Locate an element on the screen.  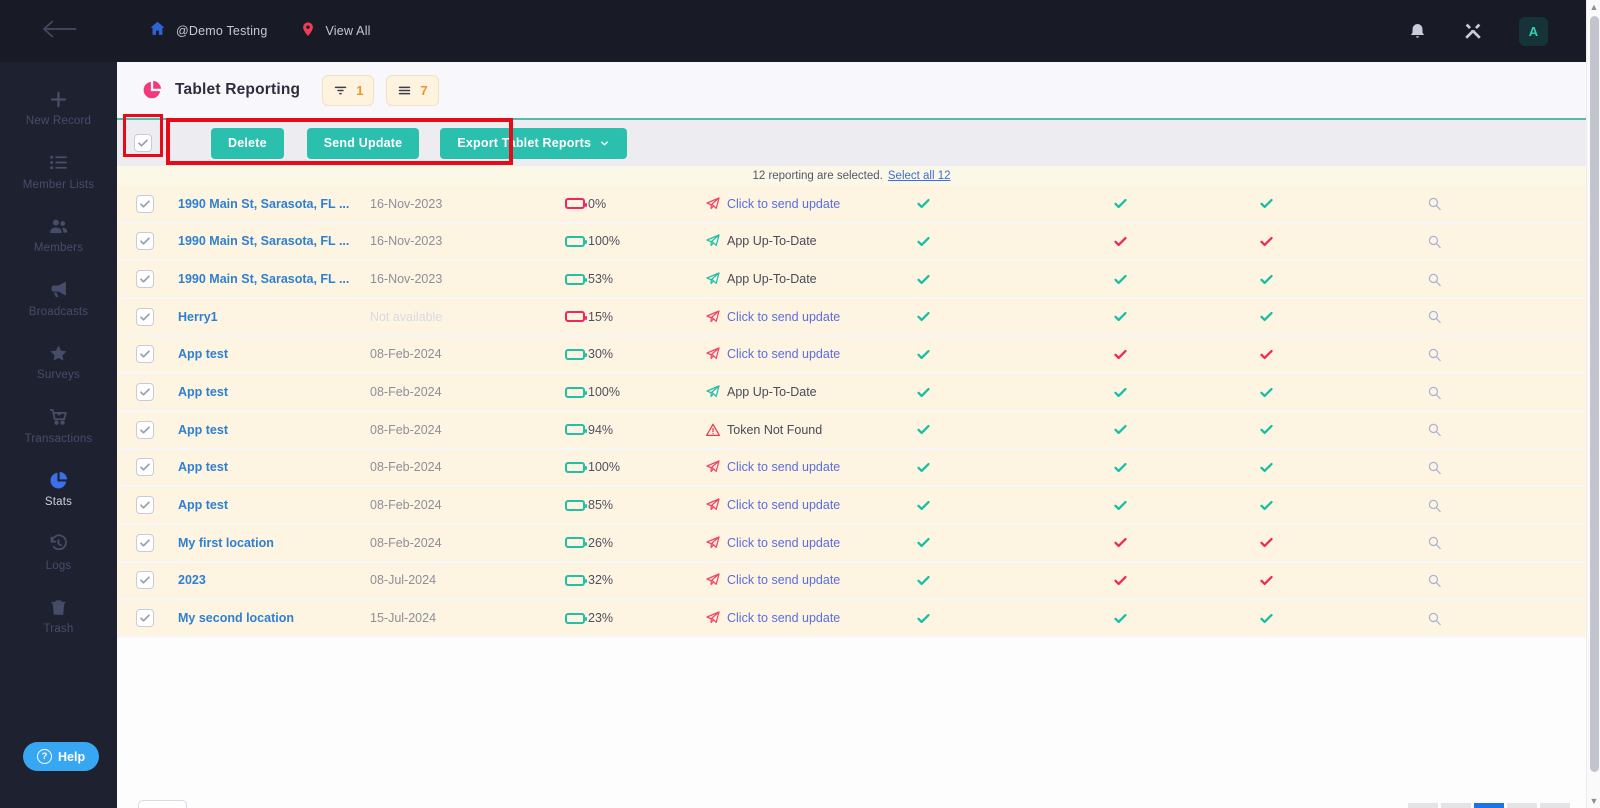
filter-badge: 1 is located at coordinates (348, 90).